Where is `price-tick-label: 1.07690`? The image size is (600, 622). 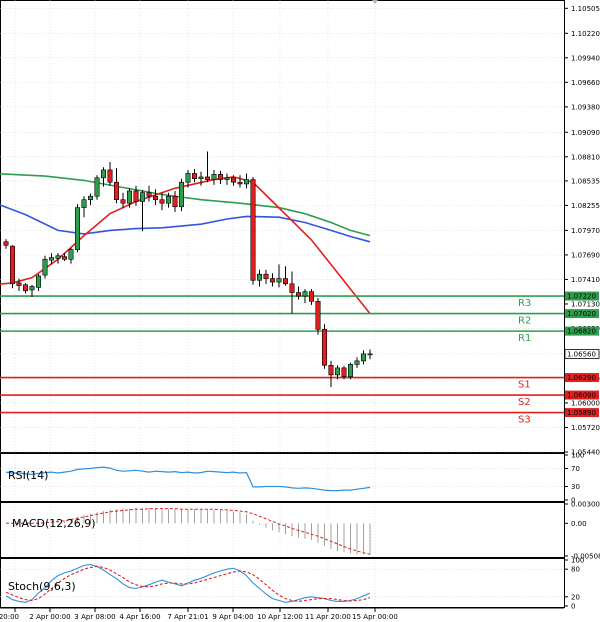 price-tick-label: 1.07690 is located at coordinates (585, 255).